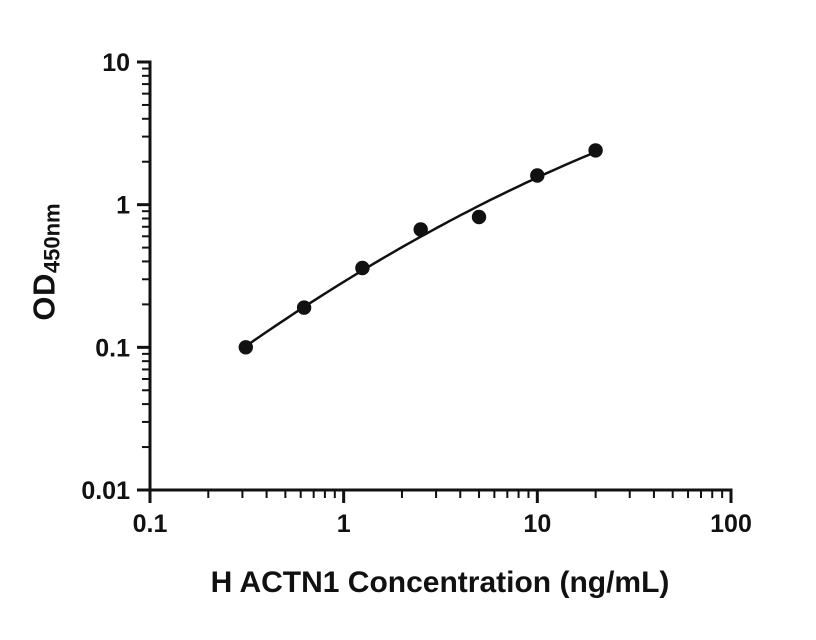  I want to click on y-axis-title: OD450nm, so click(46, 261).